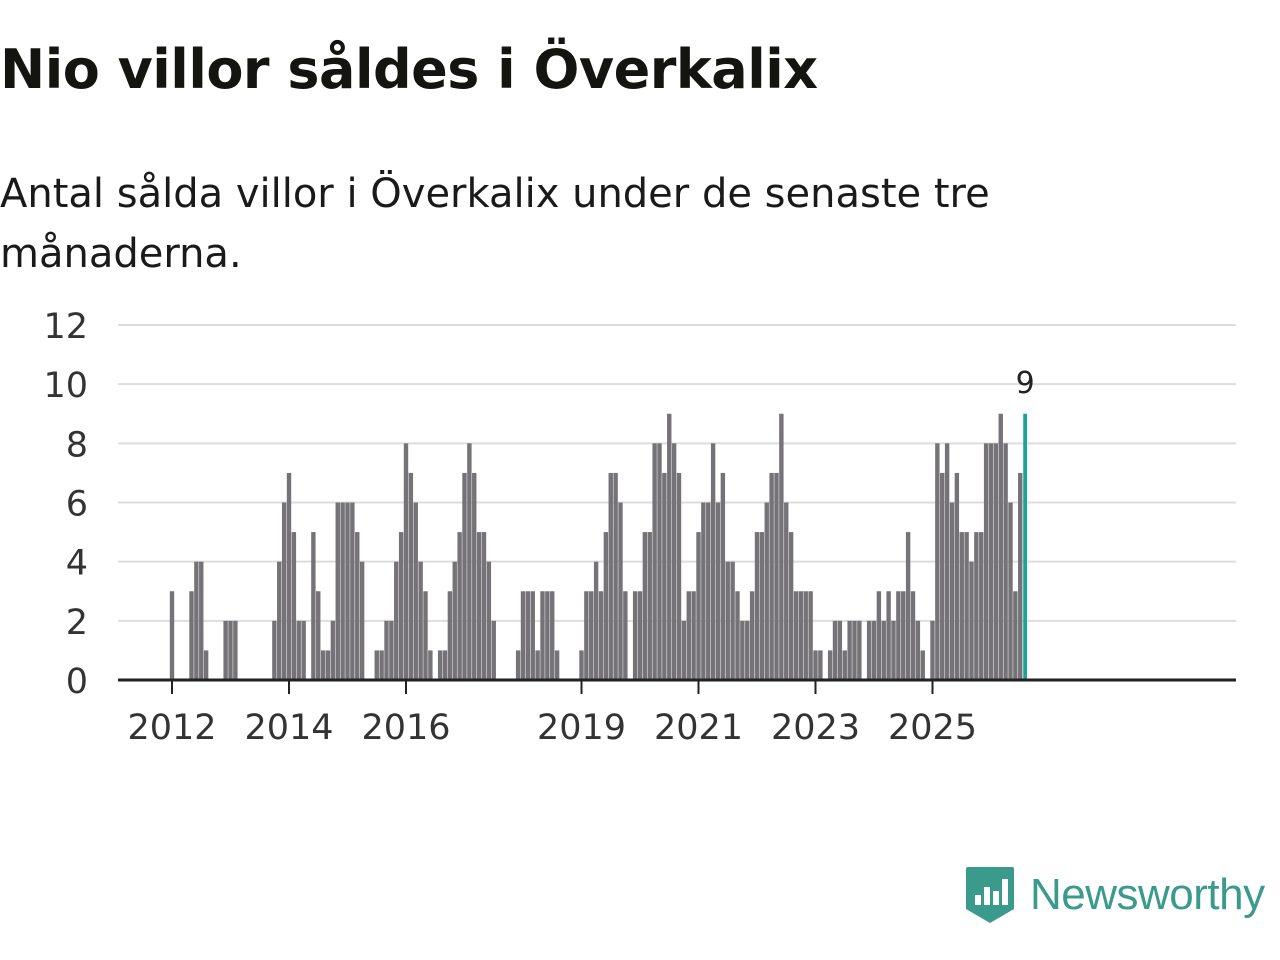 Image resolution: width=1280 pixels, height=960 pixels. I want to click on y-tick-label: 2, so click(77, 623).